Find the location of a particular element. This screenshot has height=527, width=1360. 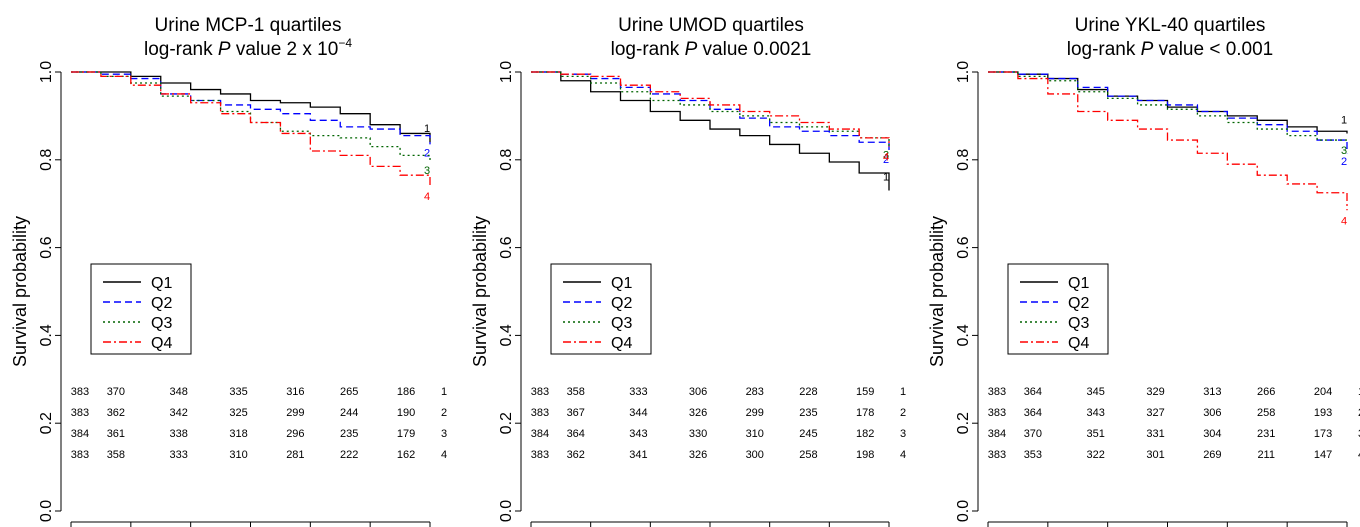

risk-table-cell: 335 is located at coordinates (238, 392).